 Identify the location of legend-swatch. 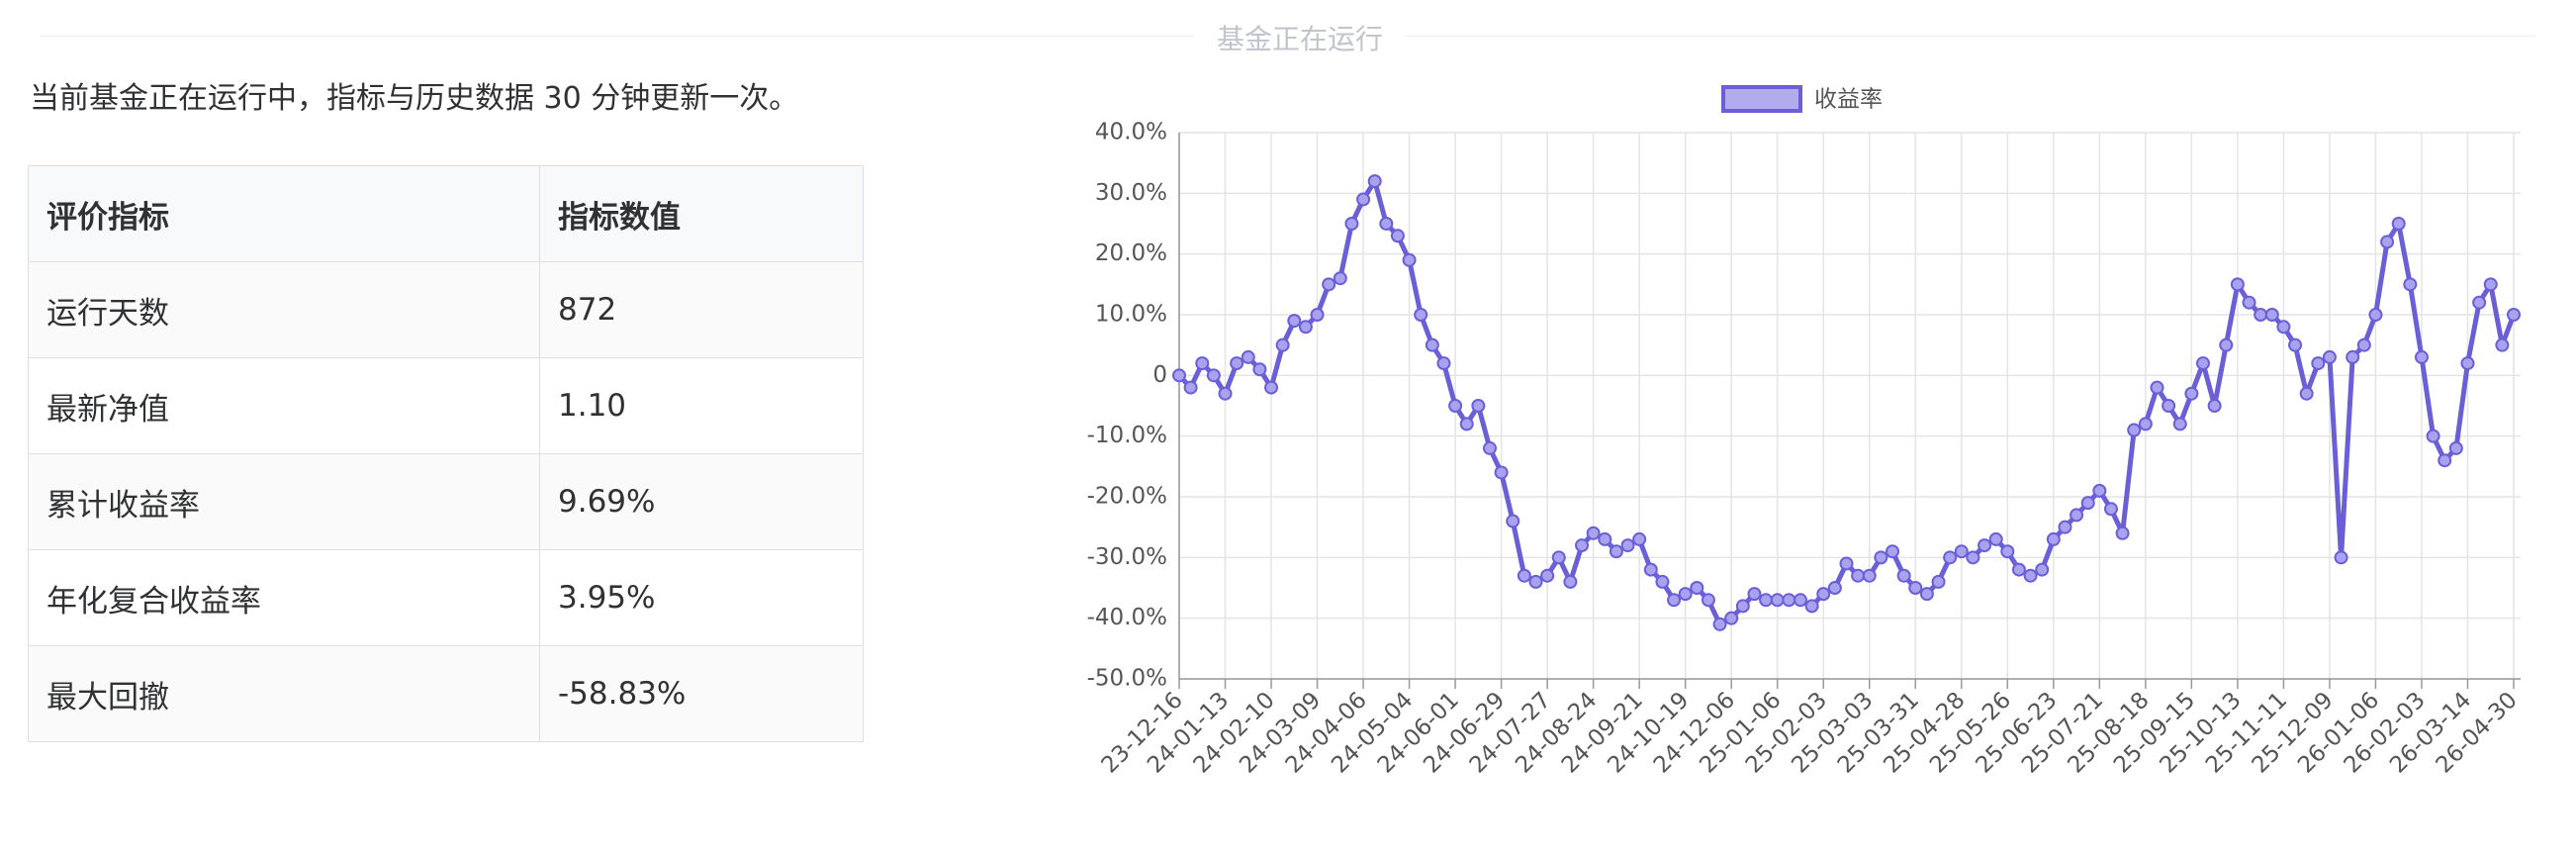
(1762, 99).